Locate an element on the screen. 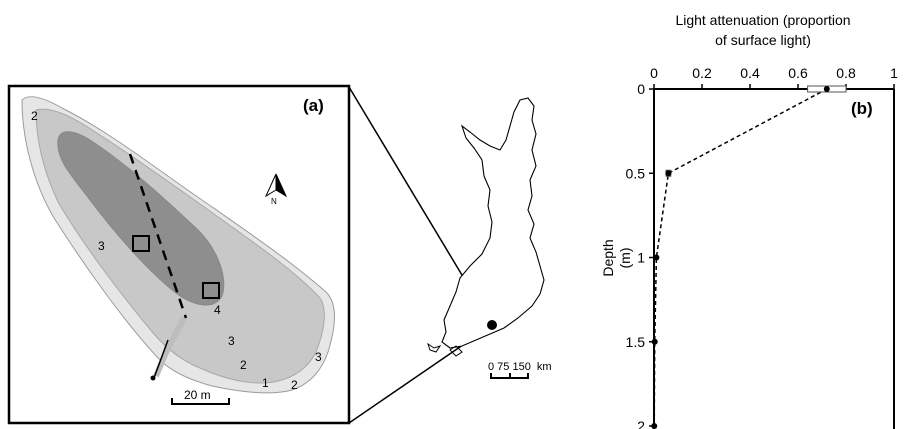 The width and height of the screenshot is (904, 429). site-location-marker is located at coordinates (492, 325).